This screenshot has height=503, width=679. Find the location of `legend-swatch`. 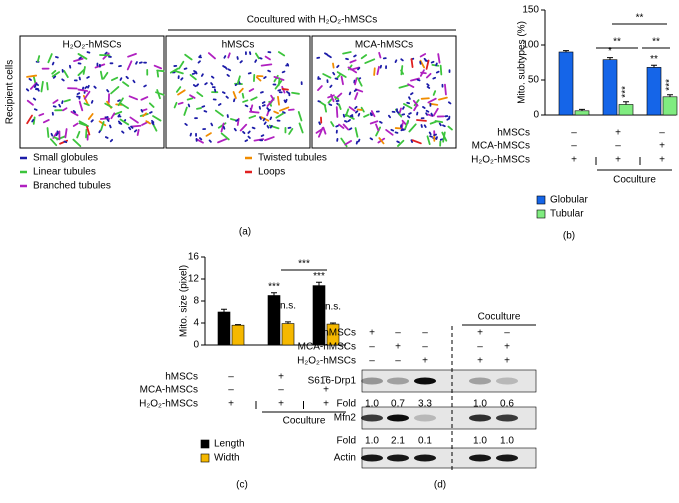

legend-swatch is located at coordinates (205, 444).